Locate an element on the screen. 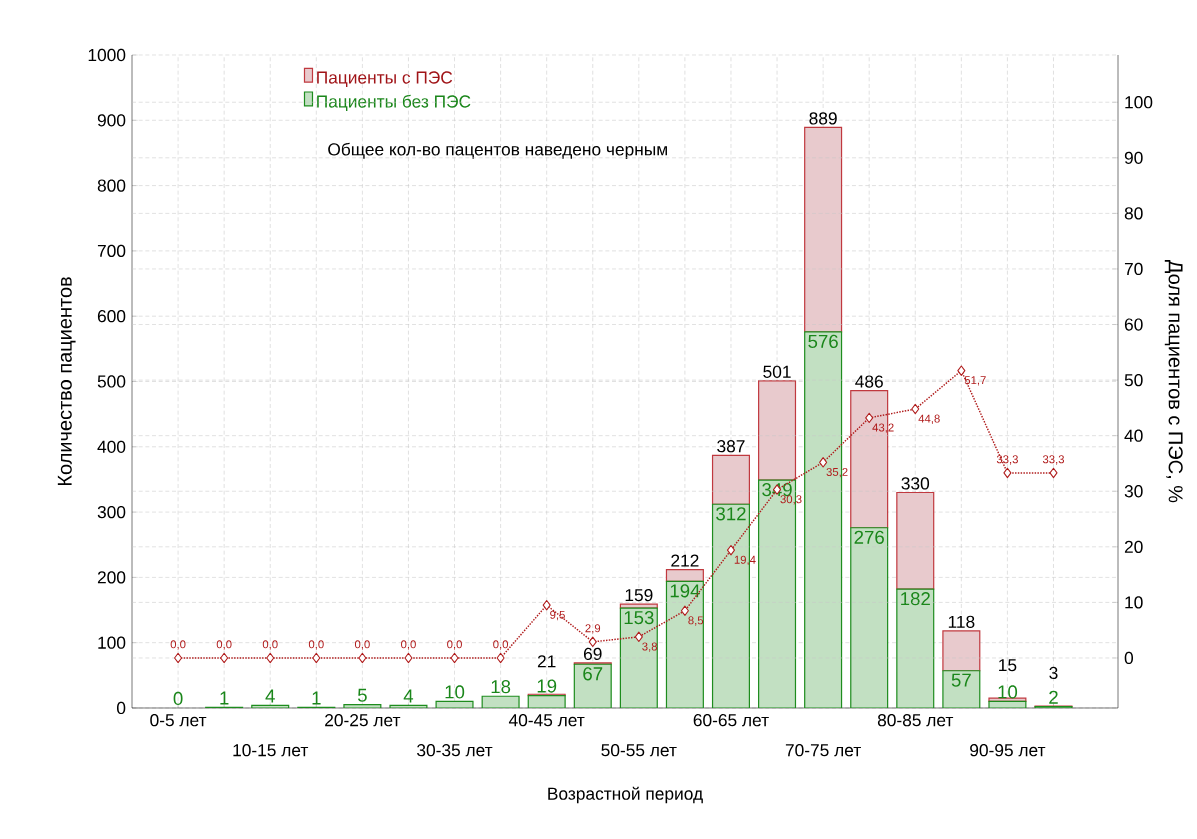 The width and height of the screenshot is (1197, 839). data-label: 9,5 is located at coordinates (557, 615).